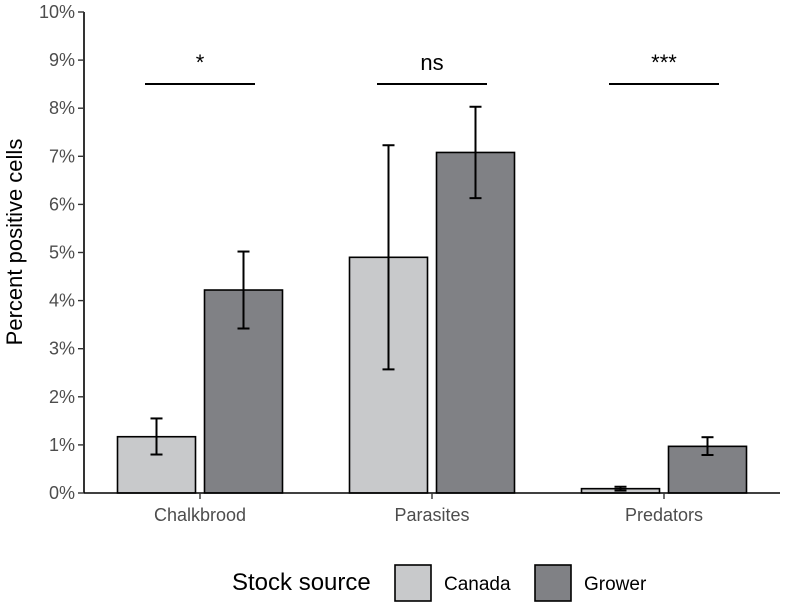 This screenshot has width=800, height=607. What do you see at coordinates (707, 446) in the screenshot?
I see `error-bar-predators-grower` at bounding box center [707, 446].